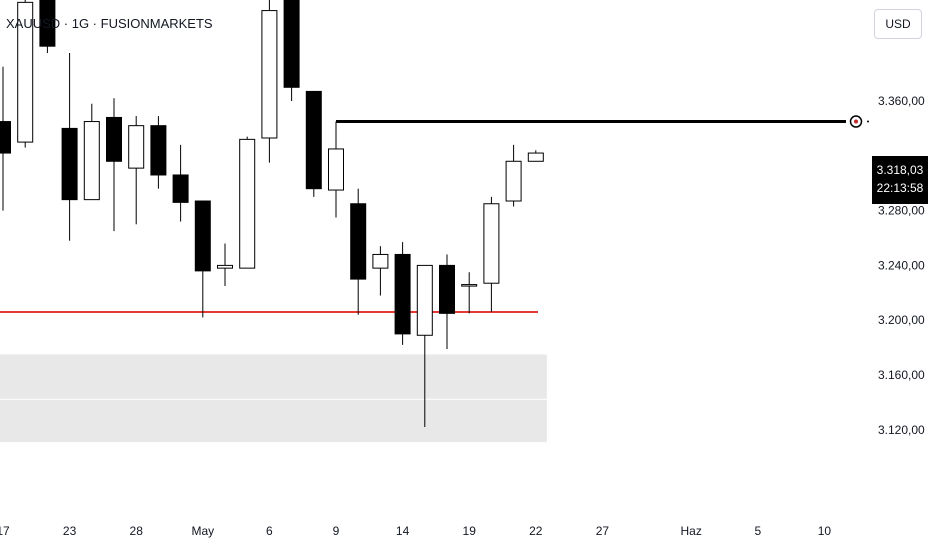  What do you see at coordinates (109, 23) in the screenshot?
I see `symbol-title: XAUUSD · 1G · FUSIONMARKETS` at bounding box center [109, 23].